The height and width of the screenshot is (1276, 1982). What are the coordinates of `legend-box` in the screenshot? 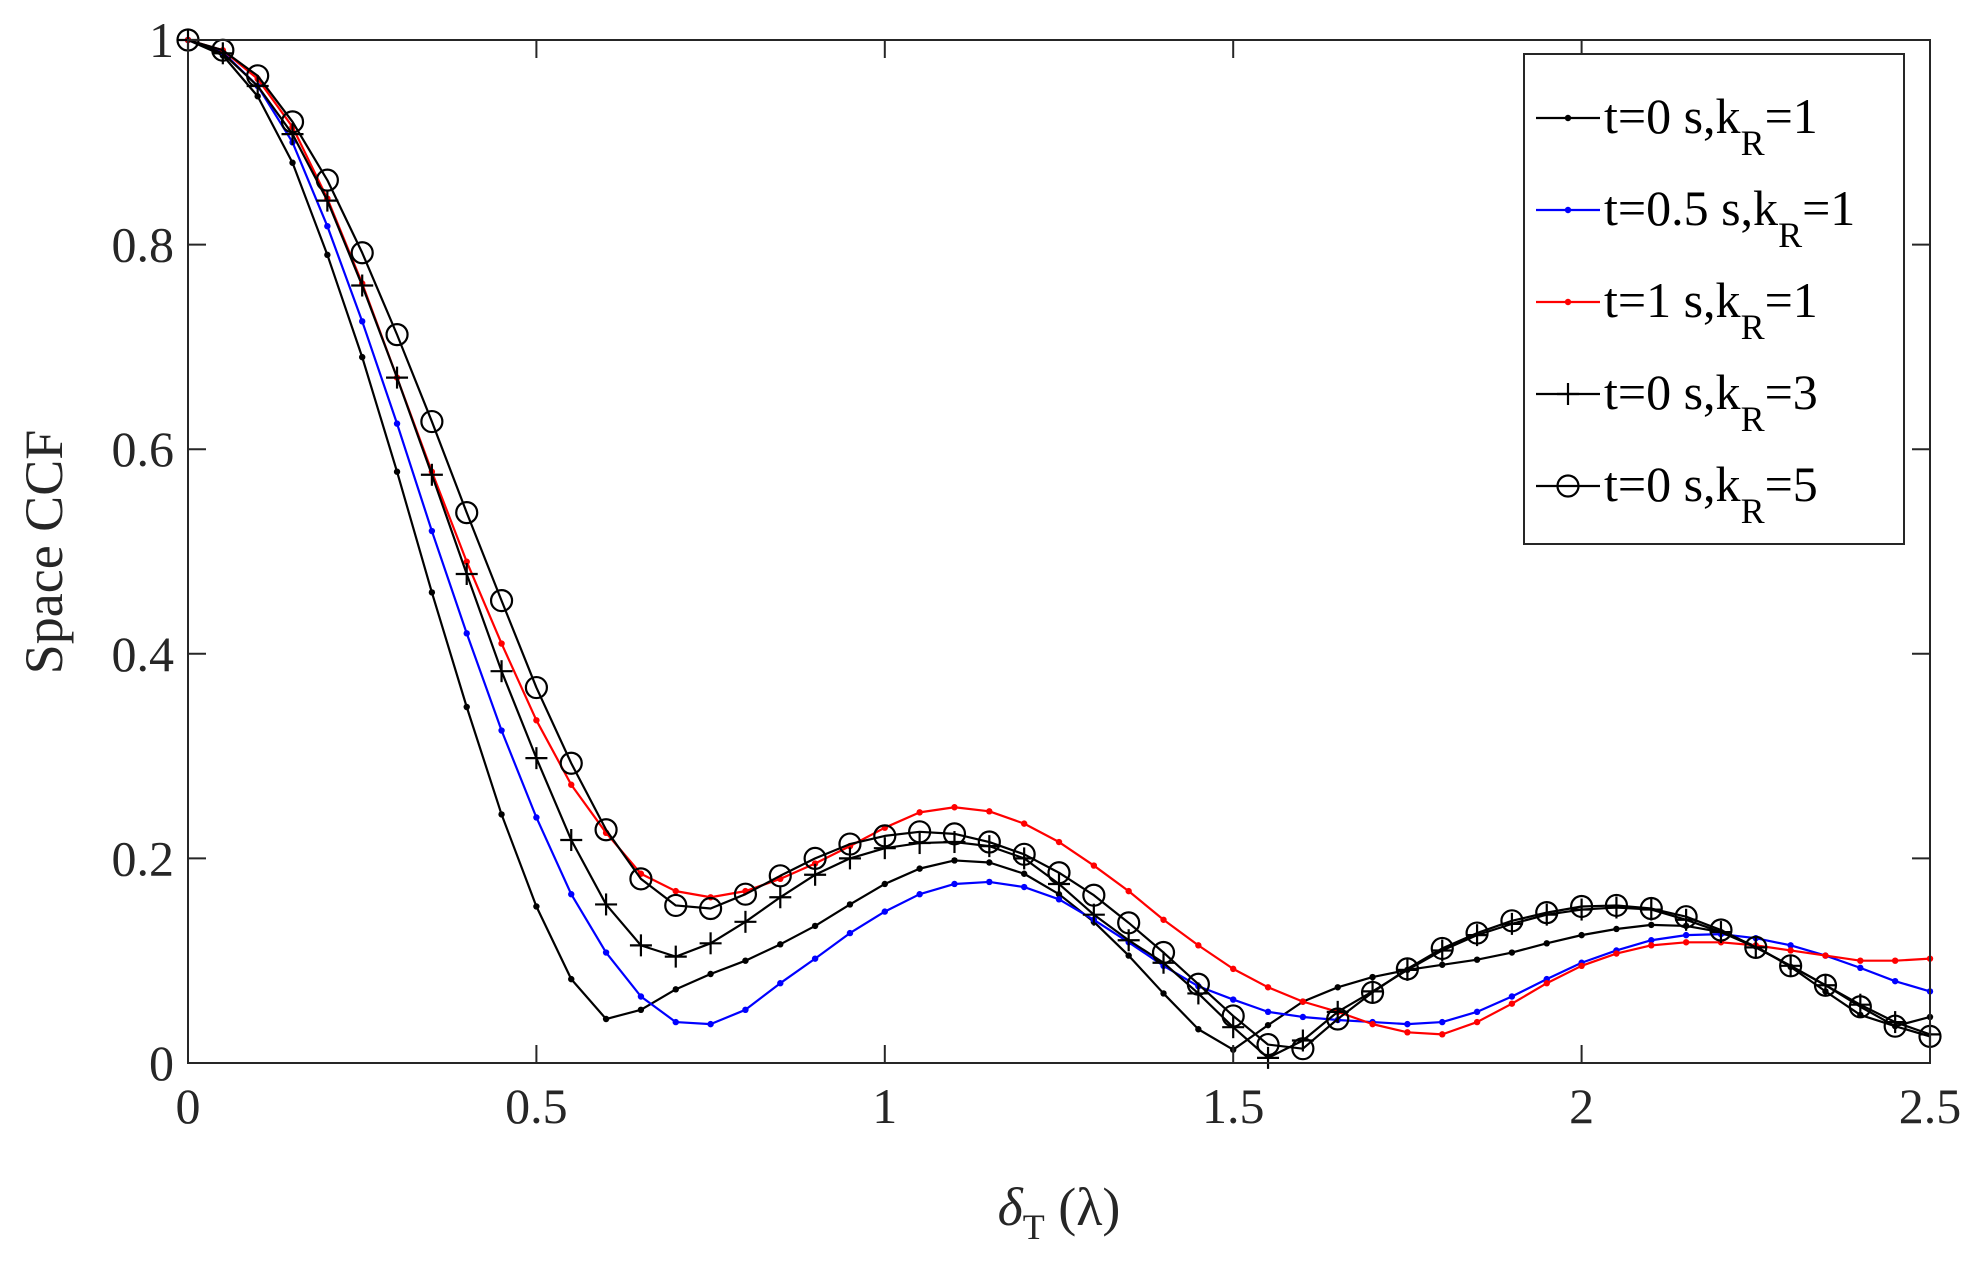 It's located at (1714, 299).